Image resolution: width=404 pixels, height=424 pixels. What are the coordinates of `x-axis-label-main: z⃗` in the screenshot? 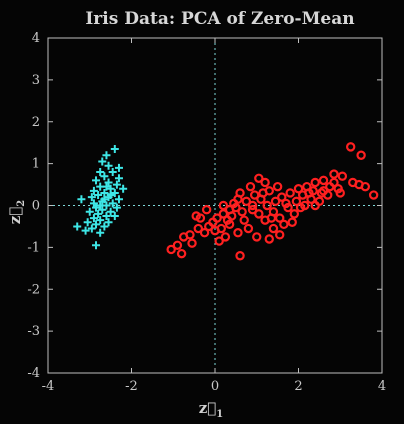 It's located at (208, 408).